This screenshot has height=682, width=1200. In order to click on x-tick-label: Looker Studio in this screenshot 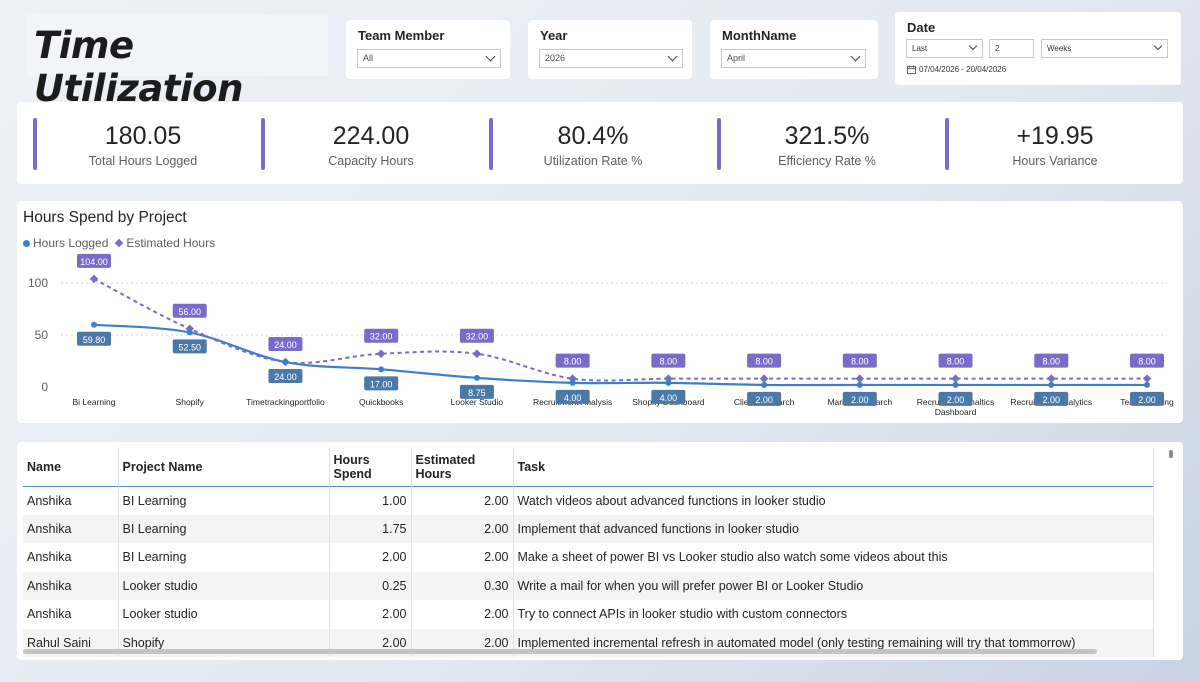, I will do `click(477, 402)`.